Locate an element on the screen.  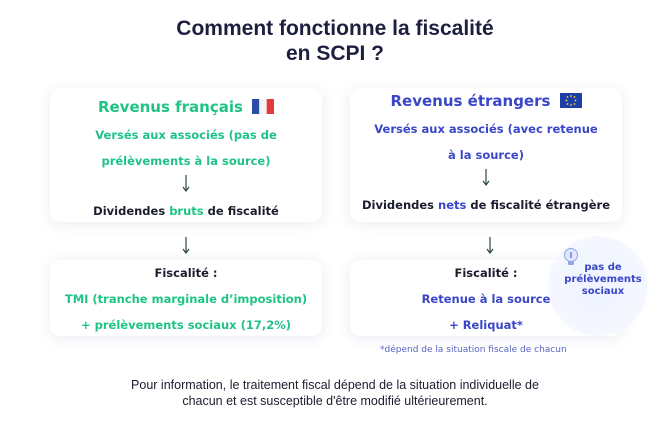
bubble-text: pas de prélèvements sociaux is located at coordinates (603, 280).